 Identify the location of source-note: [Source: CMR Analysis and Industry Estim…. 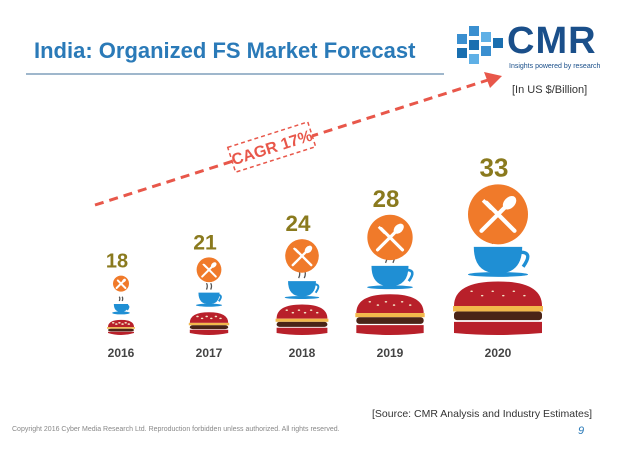
(482, 414).